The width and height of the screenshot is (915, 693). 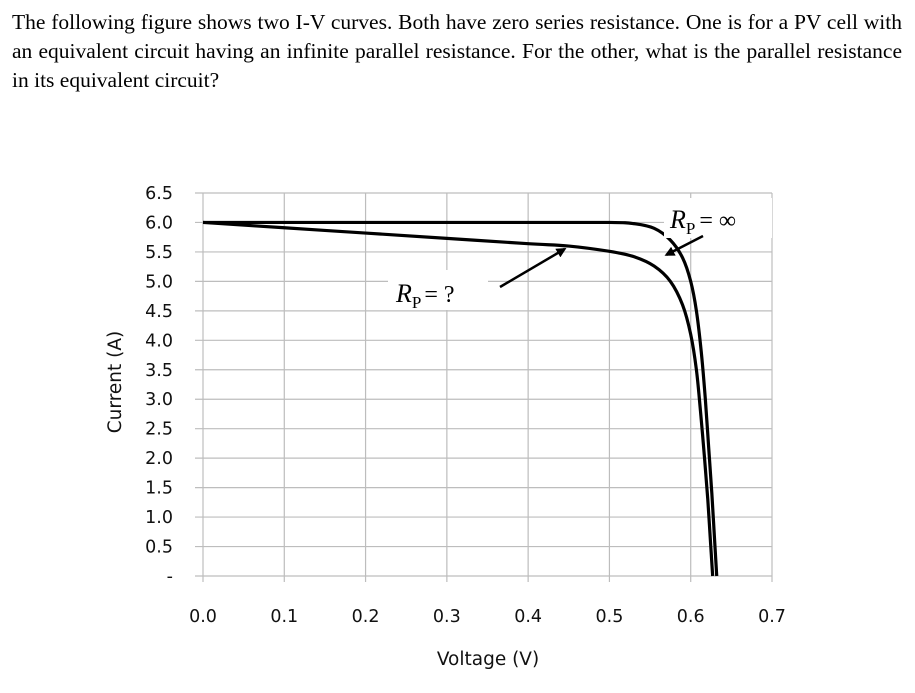 I want to click on x-tick-label: 0.4, so click(x=528, y=617).